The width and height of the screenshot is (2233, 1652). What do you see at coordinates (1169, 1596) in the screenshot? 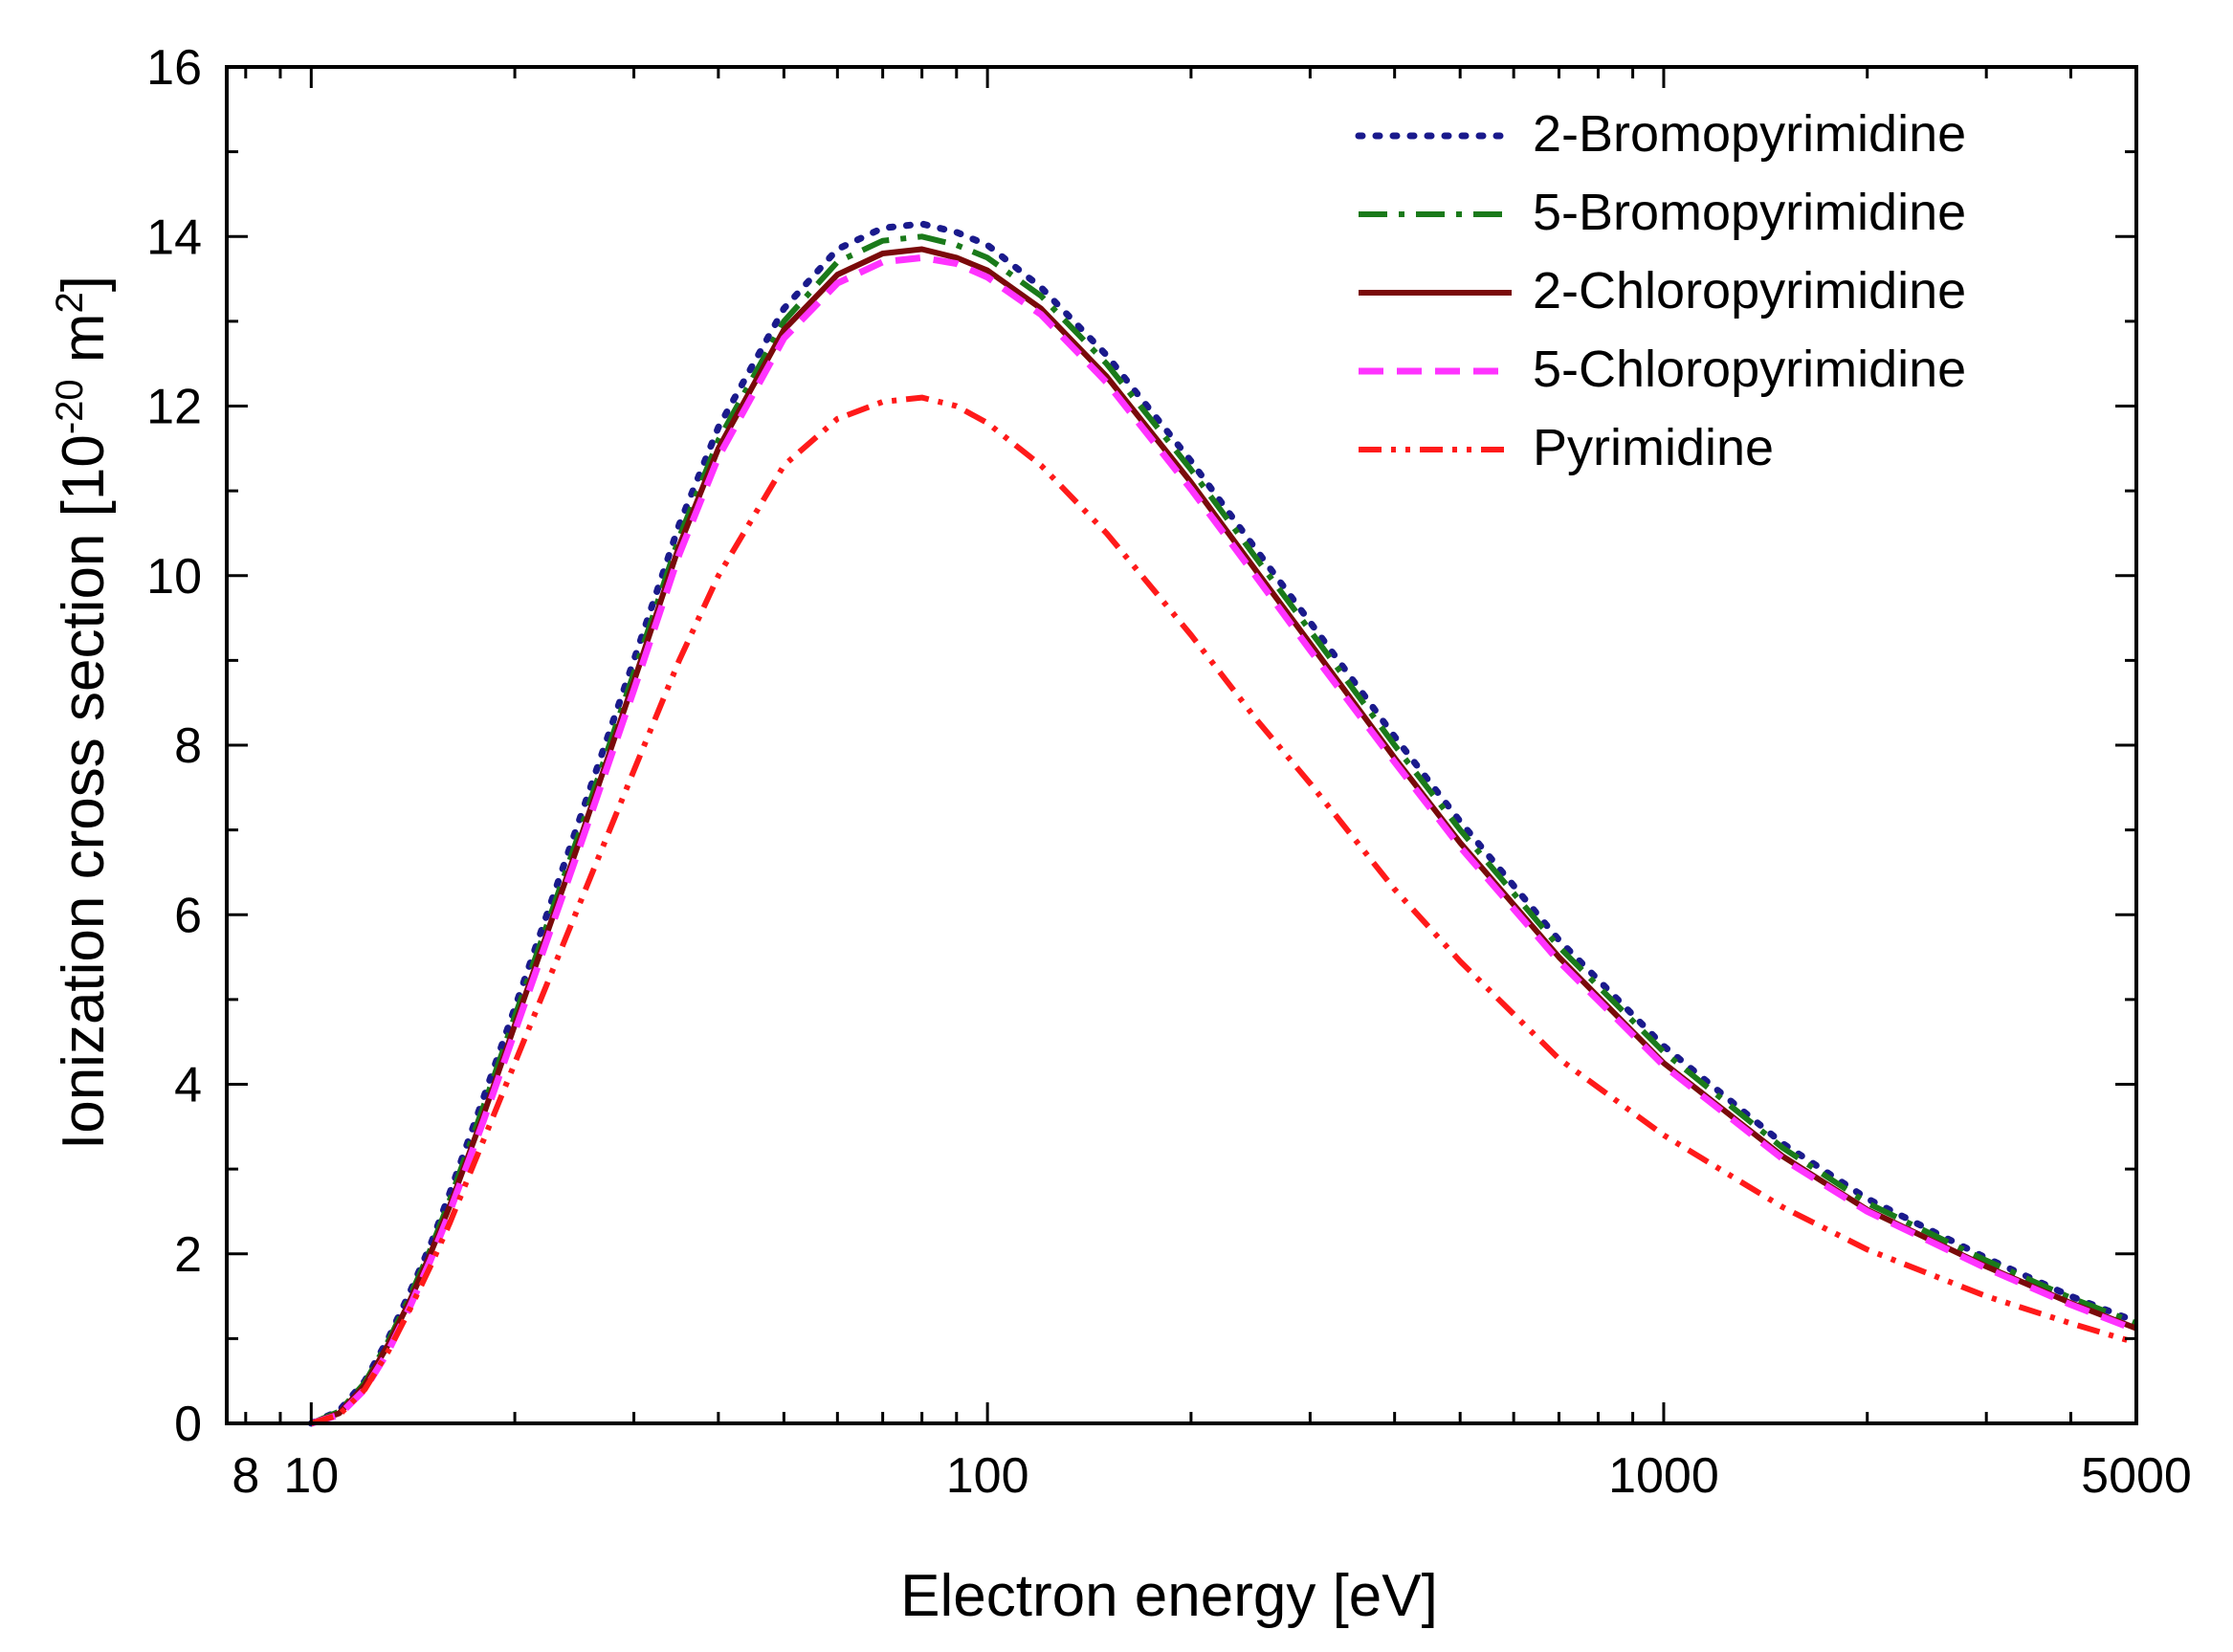
I see `x-axis-title: Electron energy [eV]` at bounding box center [1169, 1596].